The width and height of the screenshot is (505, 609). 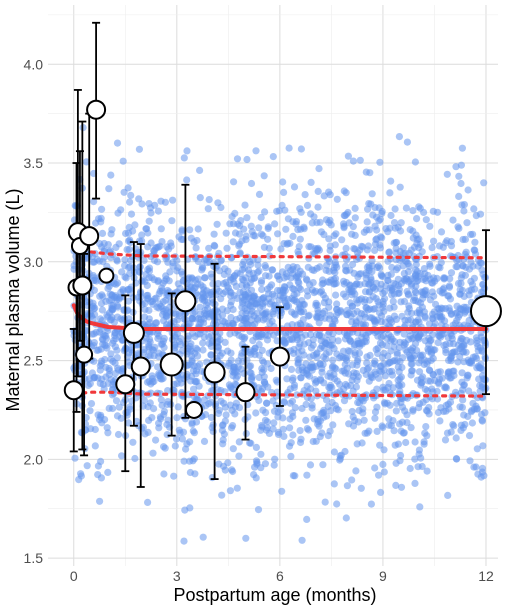 What do you see at coordinates (486, 576) in the screenshot?
I see `x-tick-label: 12` at bounding box center [486, 576].